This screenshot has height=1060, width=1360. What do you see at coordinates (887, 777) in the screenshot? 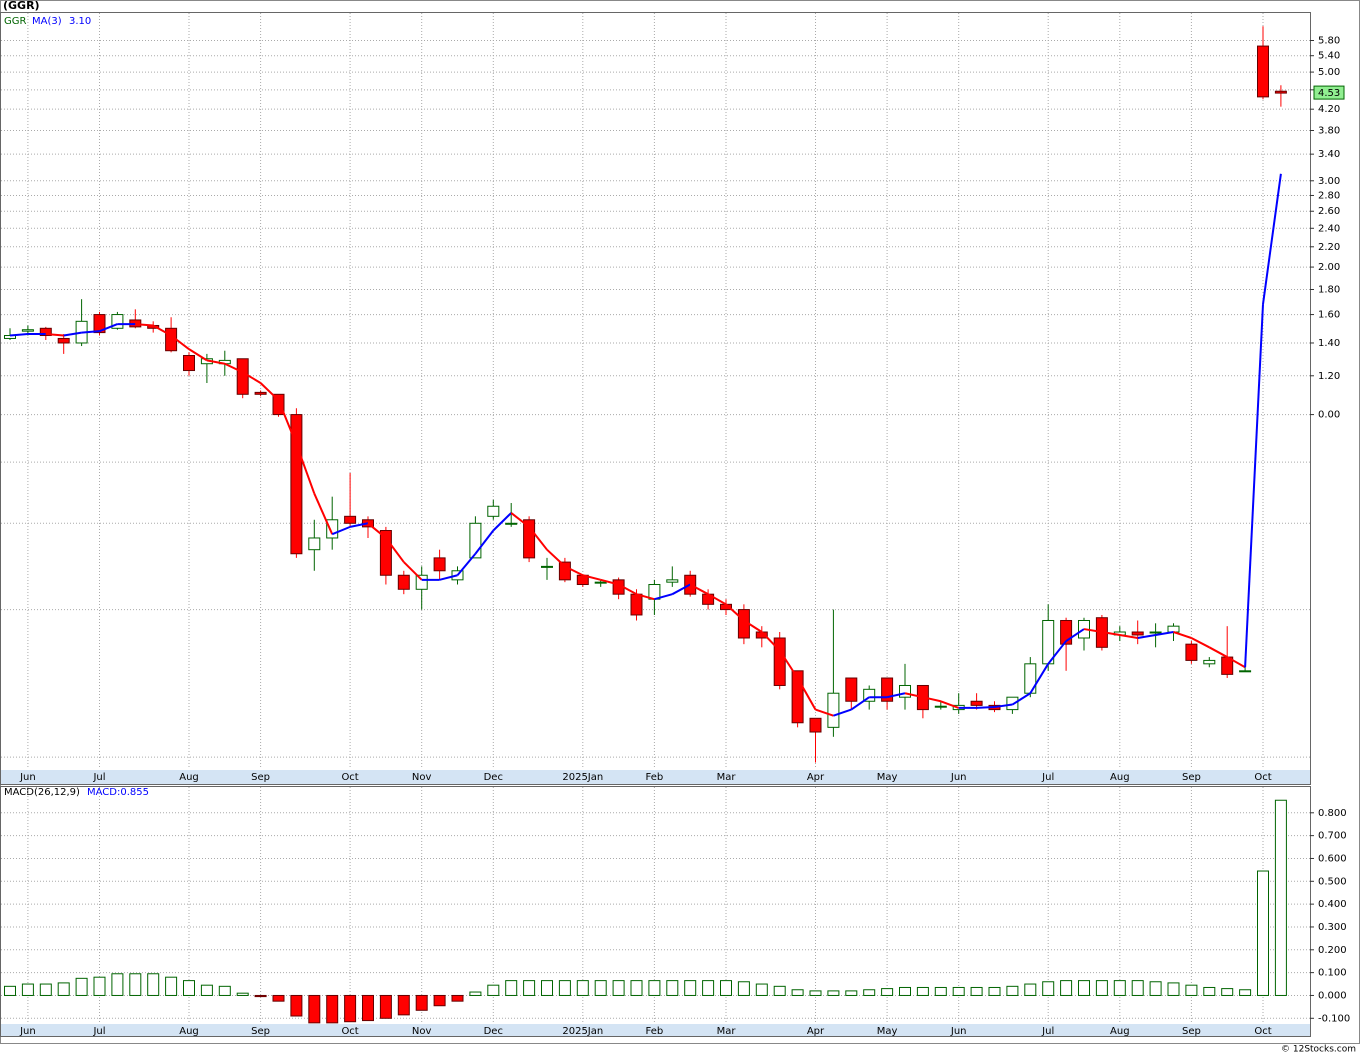
I see `x-tick-label: May` at bounding box center [887, 777].